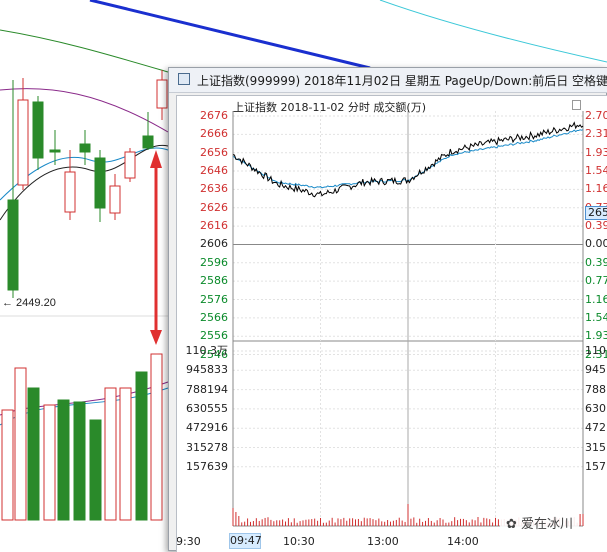  I want to click on panel-toggle-icon, so click(576, 105).